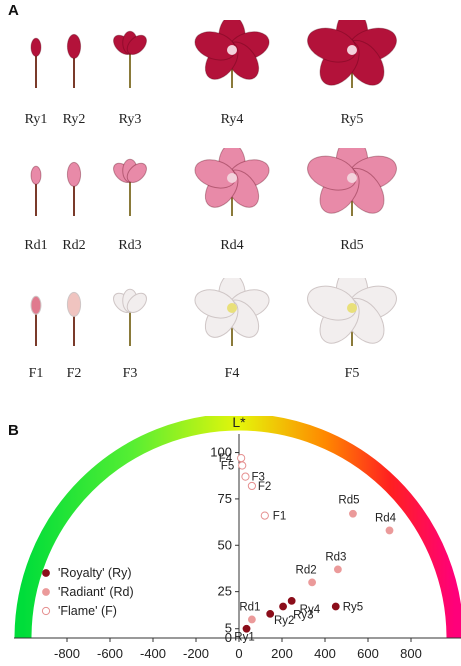 This screenshot has width=461, height=666. I want to click on data-point-rd3, so click(337, 569).